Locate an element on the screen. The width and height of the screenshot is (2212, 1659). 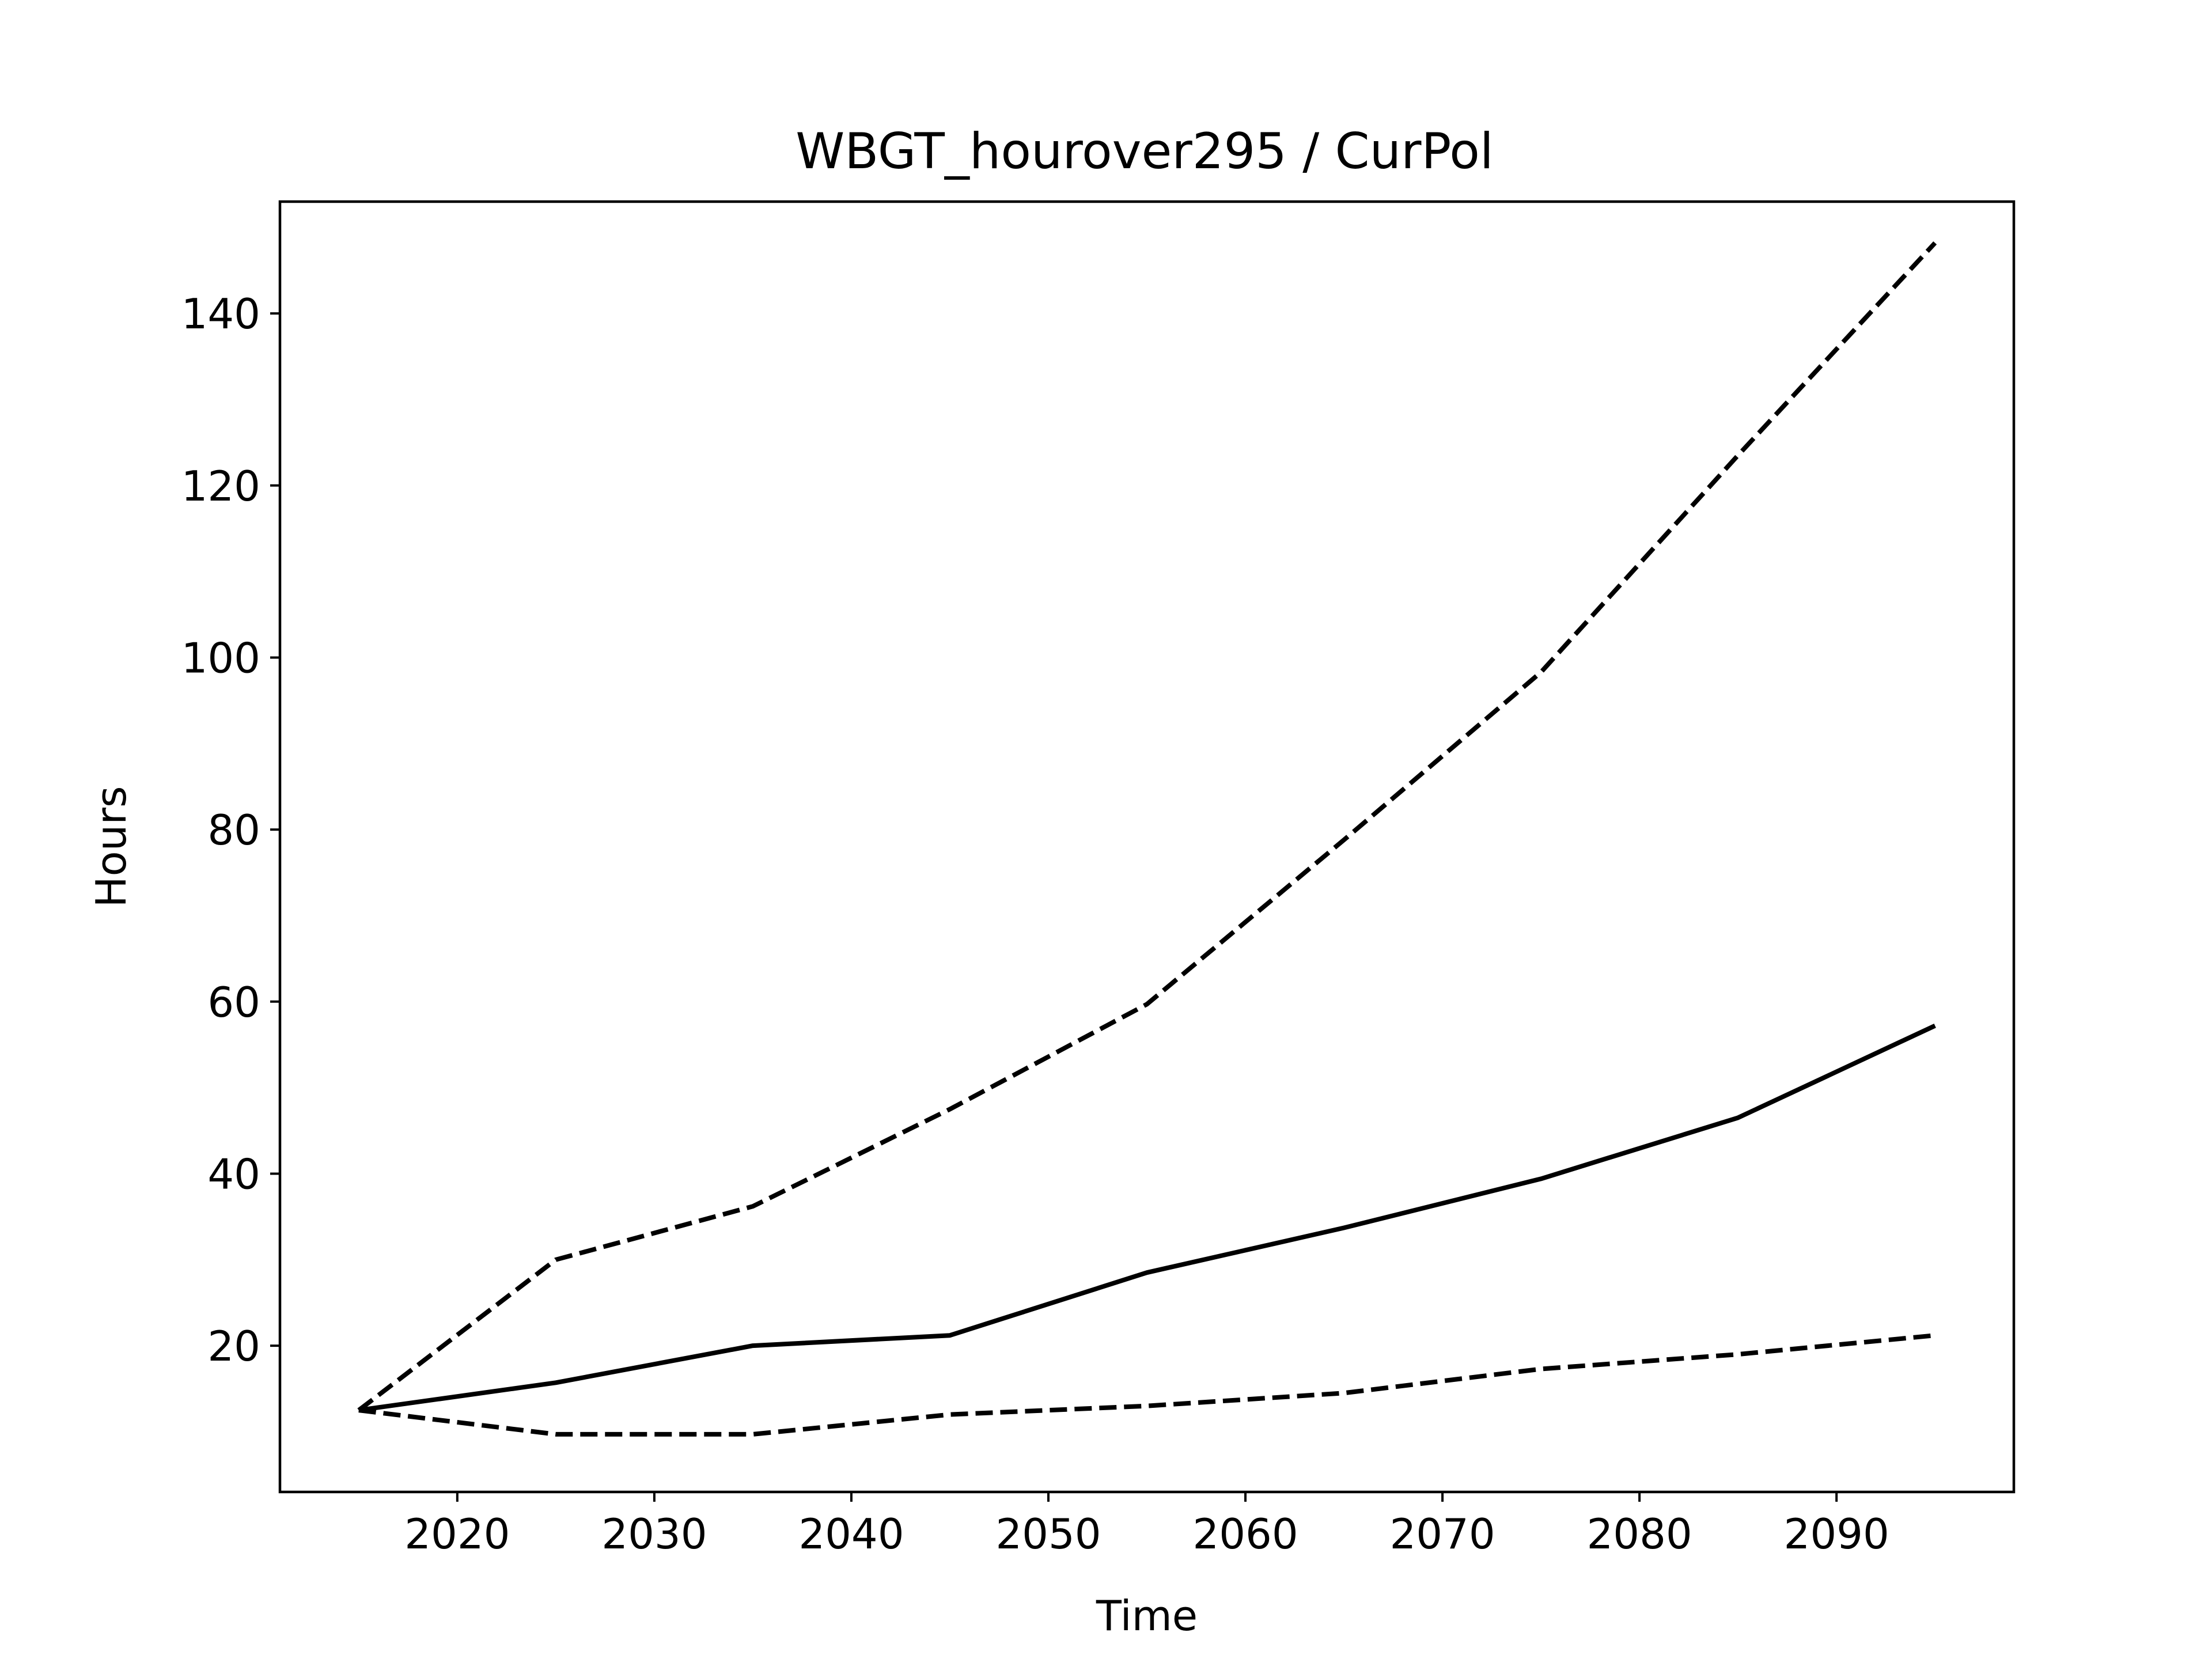
x-tick-label: 2060 is located at coordinates (1245, 1534).